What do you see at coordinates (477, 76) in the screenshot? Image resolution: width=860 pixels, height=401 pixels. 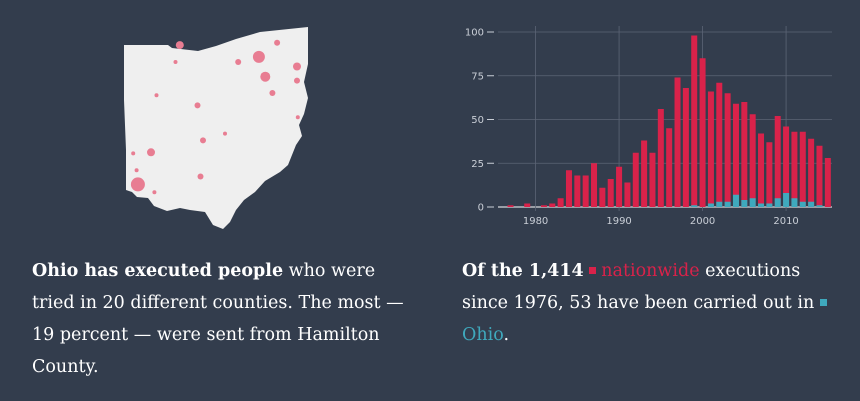 I see `y-tick-label: 75` at bounding box center [477, 76].